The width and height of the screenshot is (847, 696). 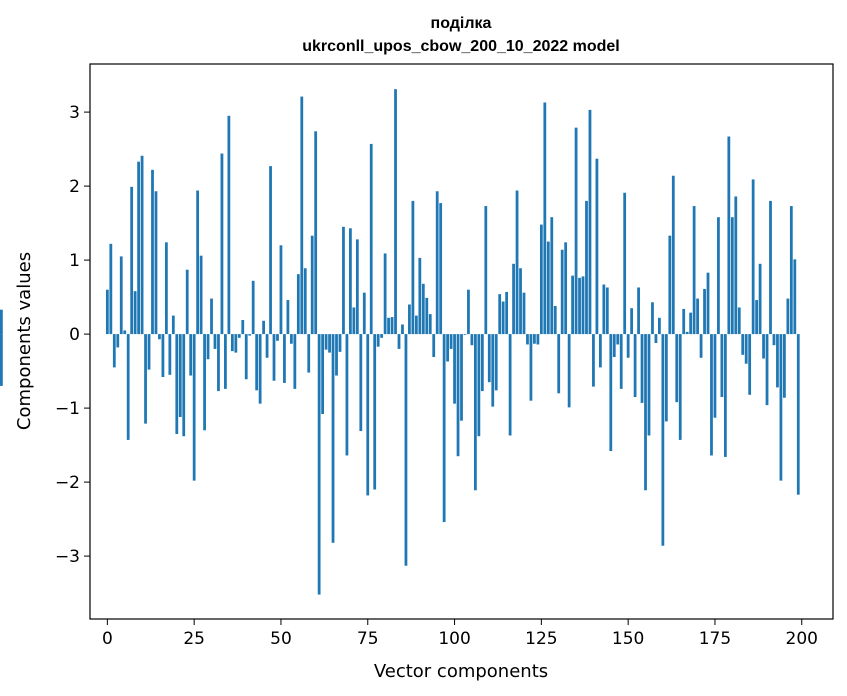 I want to click on x-tick-label: 150, so click(x=628, y=639).